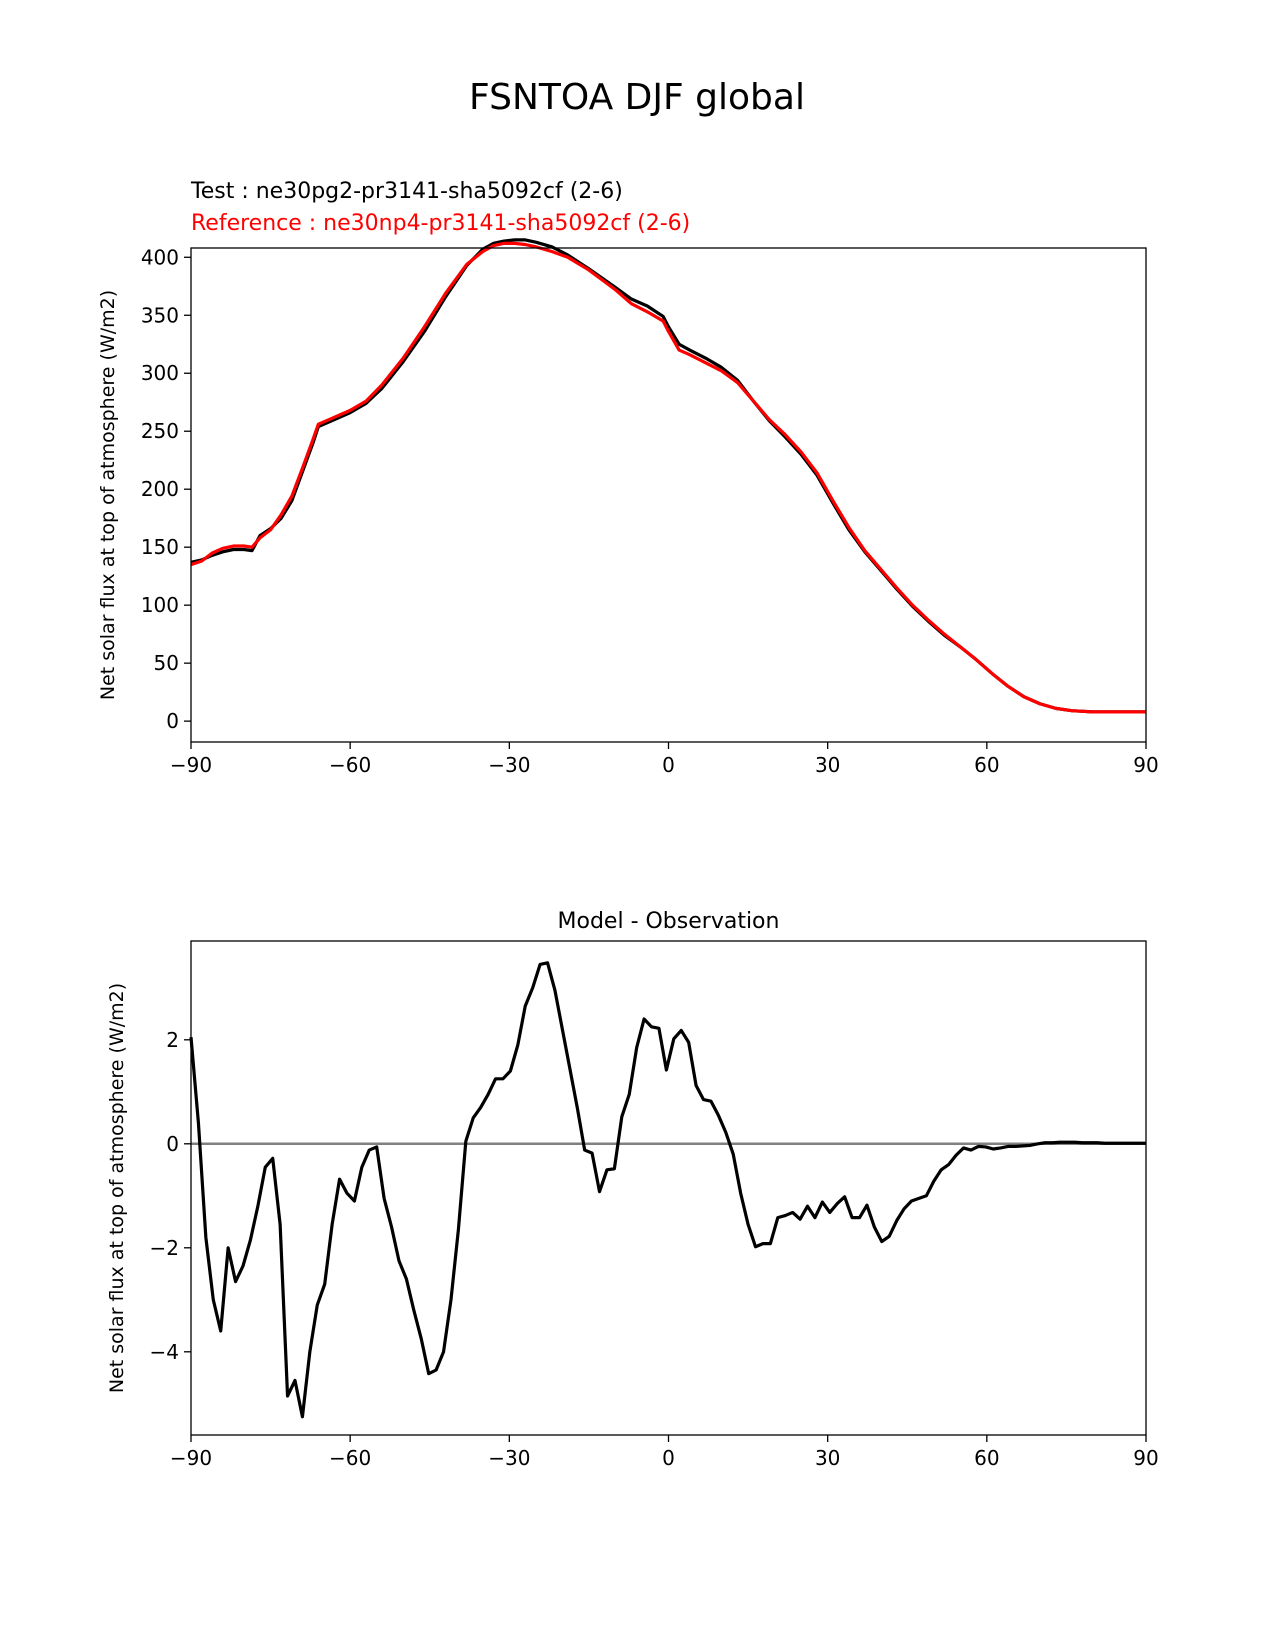 Image resolution: width=1275 pixels, height=1650 pixels. Describe the element at coordinates (160, 373) in the screenshot. I see `y-tick-label: 300` at that location.